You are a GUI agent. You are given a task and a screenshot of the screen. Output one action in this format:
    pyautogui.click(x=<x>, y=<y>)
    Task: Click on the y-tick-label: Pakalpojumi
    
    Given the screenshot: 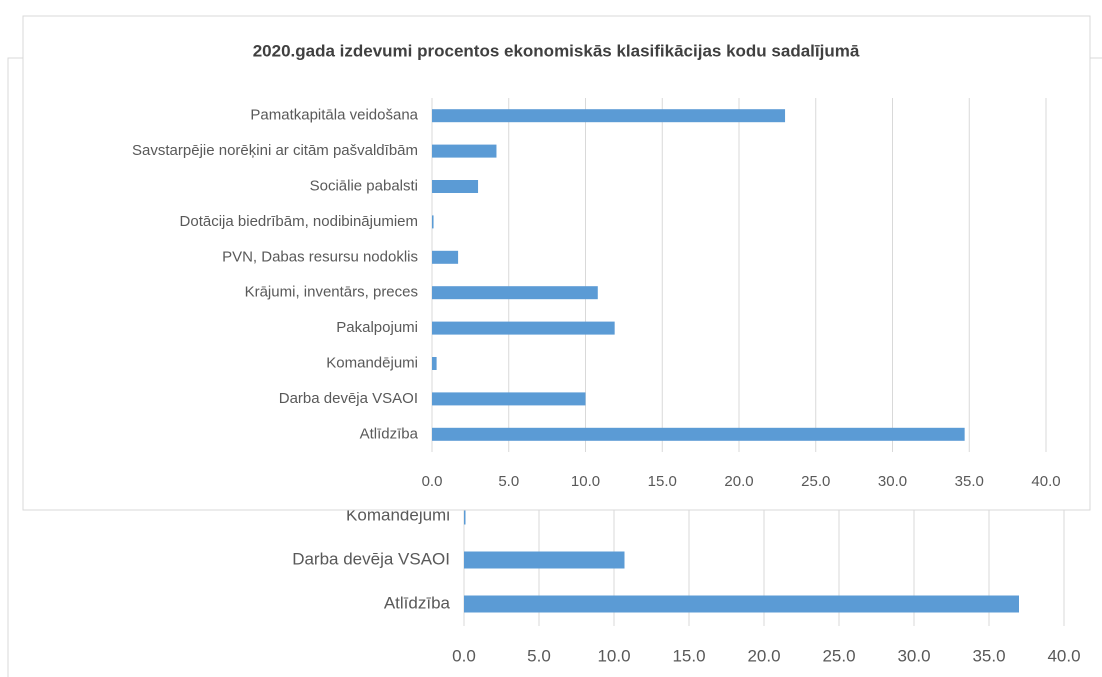 What is the action you would take?
    pyautogui.click(x=377, y=327)
    